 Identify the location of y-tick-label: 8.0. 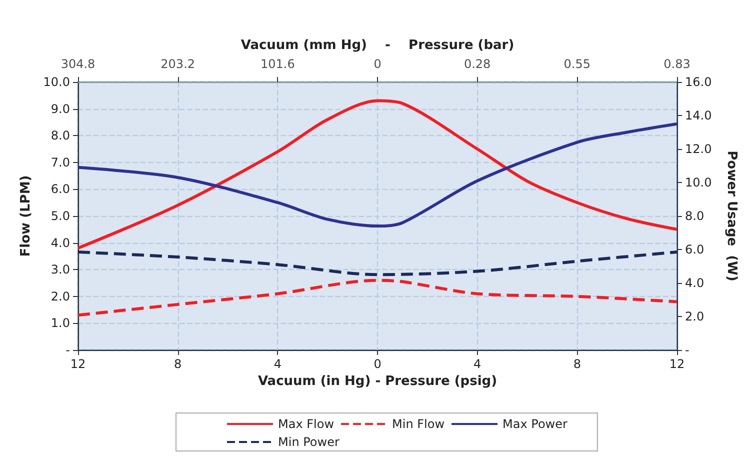
(60, 135).